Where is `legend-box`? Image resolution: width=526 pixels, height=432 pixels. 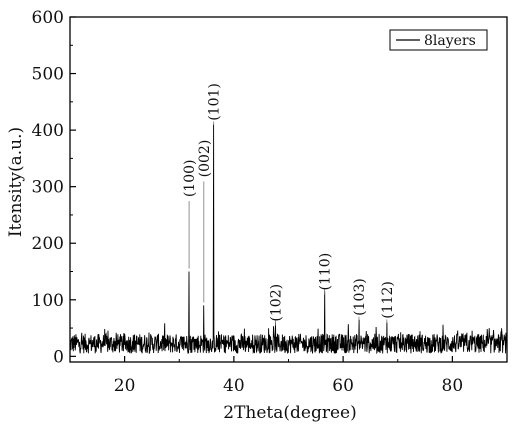
legend-box is located at coordinates (438, 40).